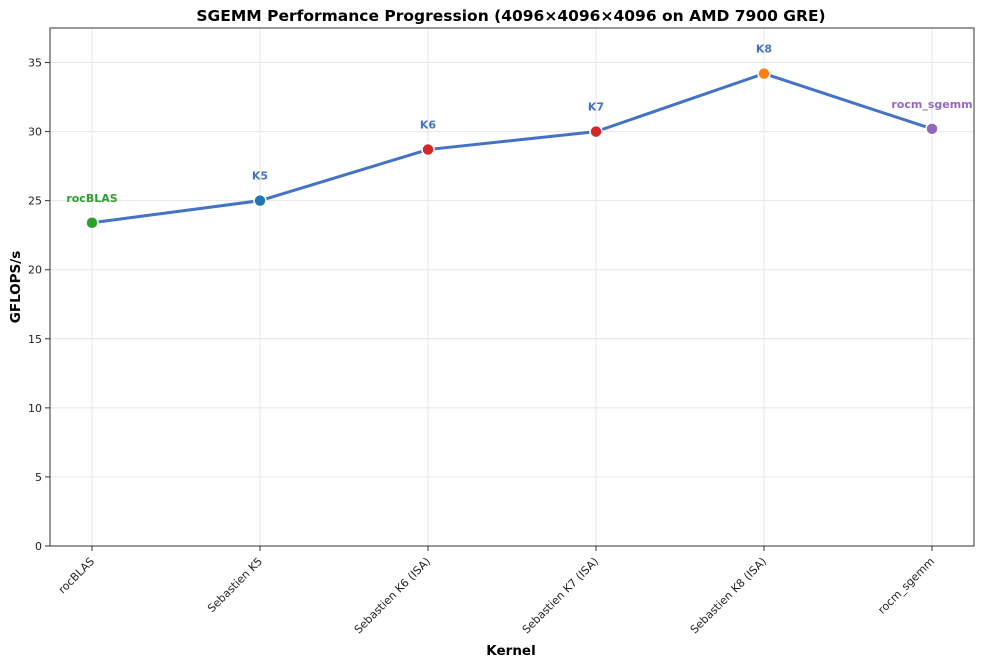 The image size is (1000, 666). I want to click on x-tick-label: Sebastien K7 (ISA), so click(560, 595).